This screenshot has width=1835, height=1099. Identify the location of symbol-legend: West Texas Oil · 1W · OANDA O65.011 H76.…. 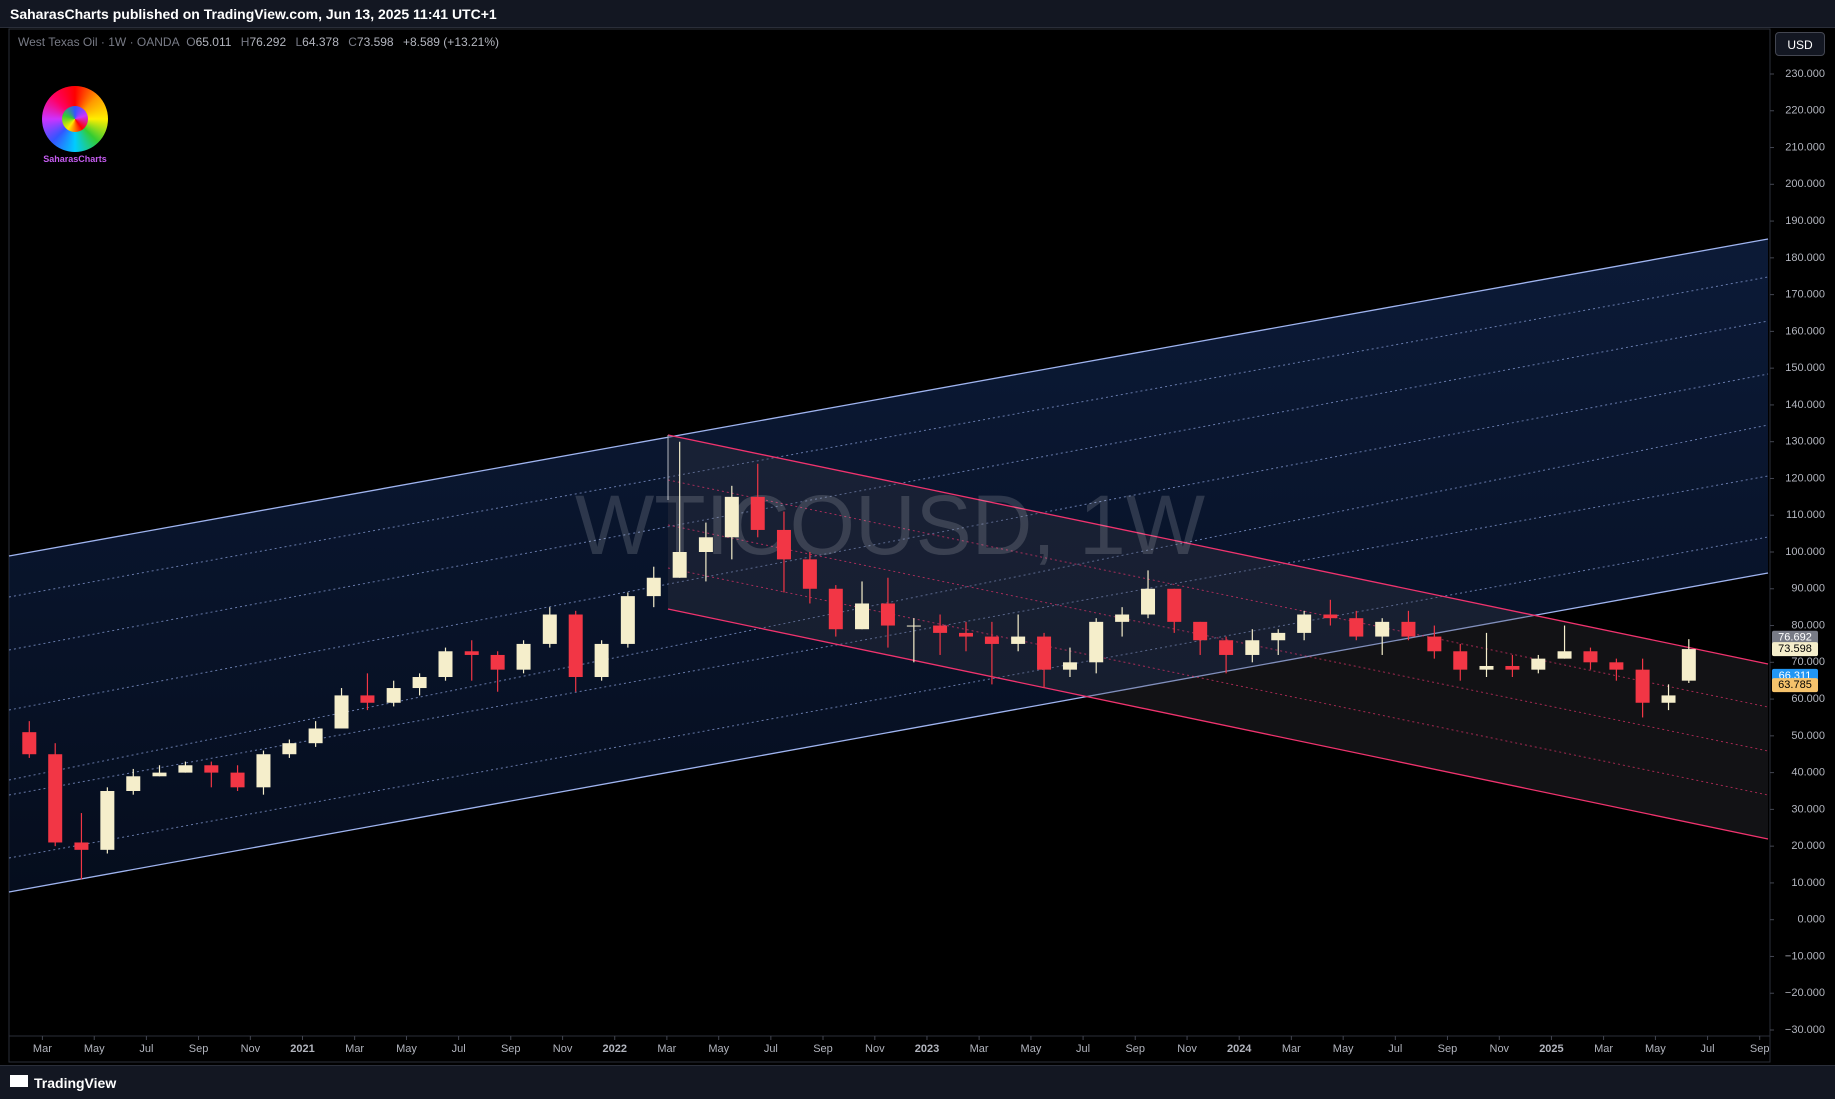
(258, 42).